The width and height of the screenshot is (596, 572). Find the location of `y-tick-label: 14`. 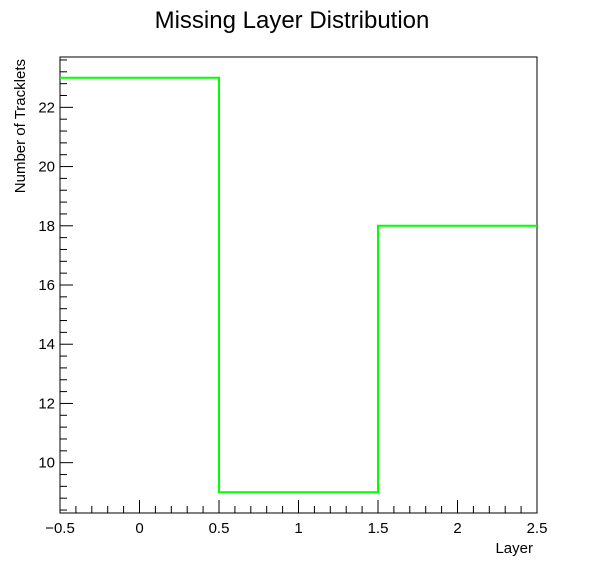

y-tick-label: 14 is located at coordinates (46, 344).